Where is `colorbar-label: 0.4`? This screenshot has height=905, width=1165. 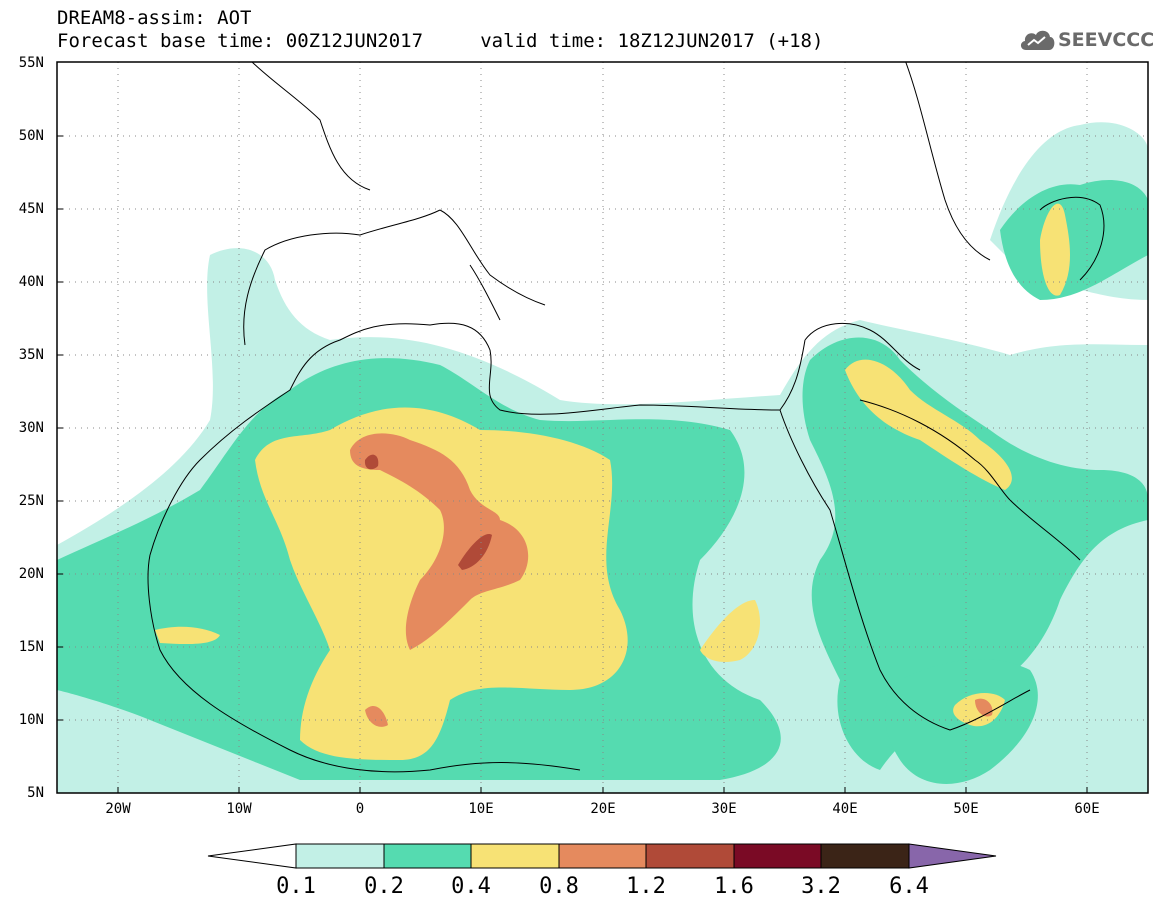
colorbar-label: 0.4 is located at coordinates (471, 886).